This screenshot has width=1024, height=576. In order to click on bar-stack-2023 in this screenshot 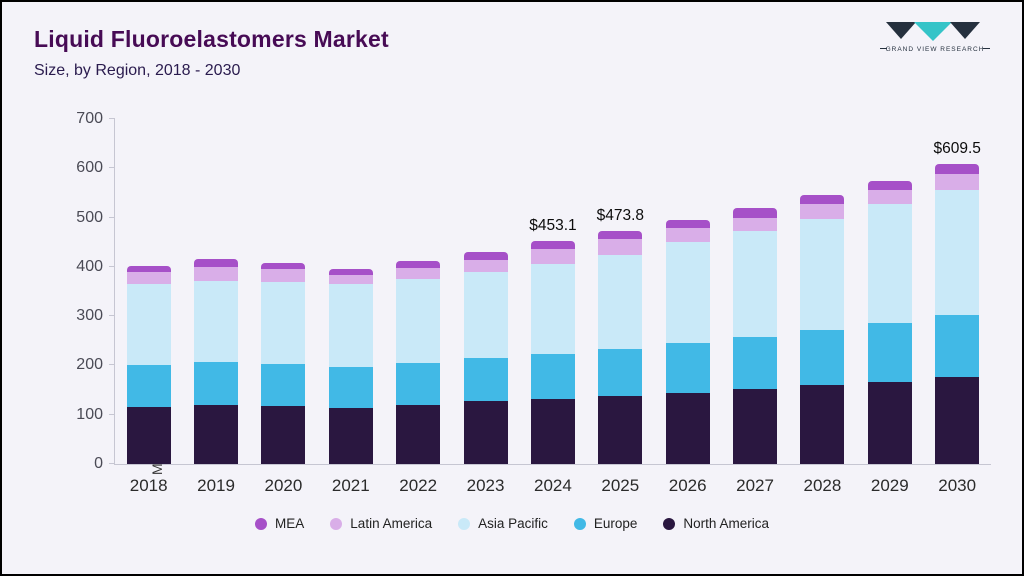, I will do `click(485, 358)`.